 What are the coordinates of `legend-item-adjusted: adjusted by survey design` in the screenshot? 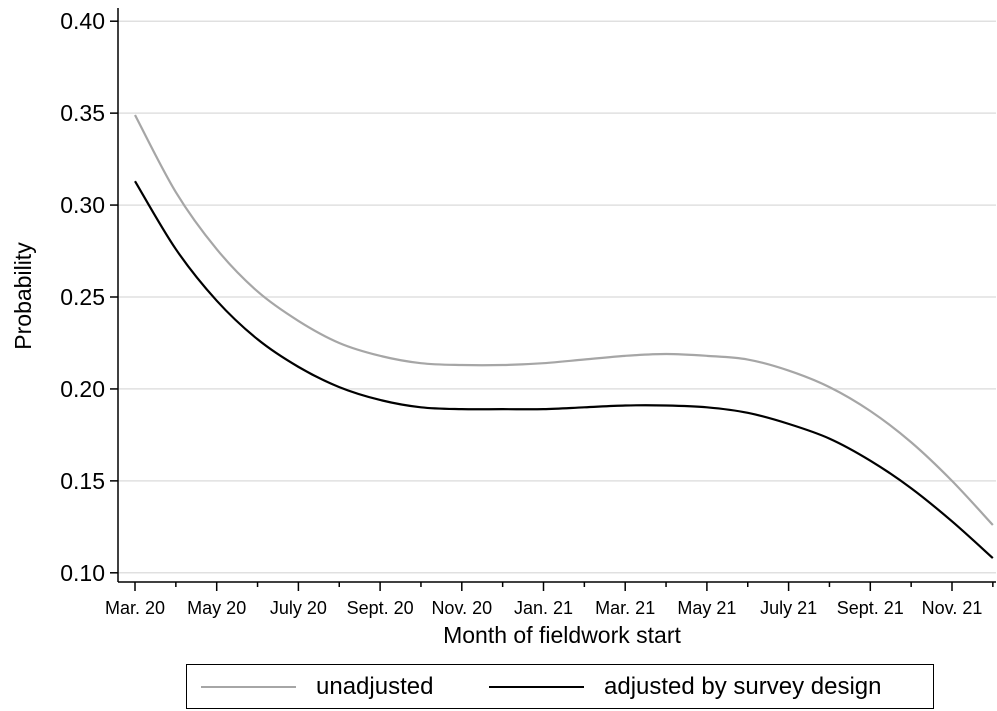 It's located at (685, 686).